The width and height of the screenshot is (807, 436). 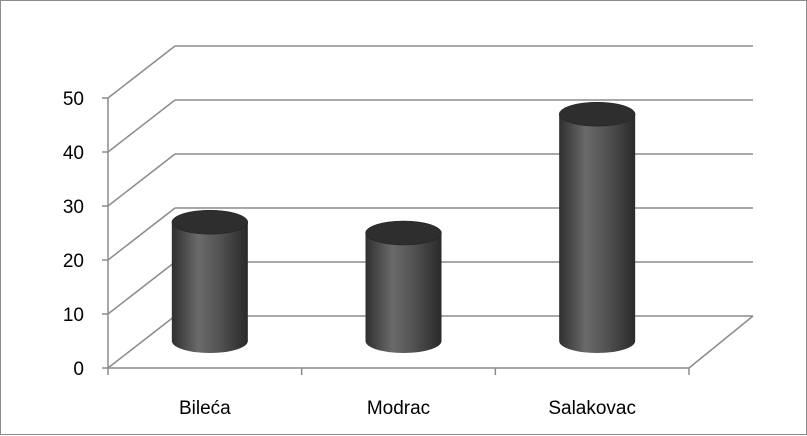 What do you see at coordinates (398, 408) in the screenshot?
I see `x-category-label: Modrac` at bounding box center [398, 408].